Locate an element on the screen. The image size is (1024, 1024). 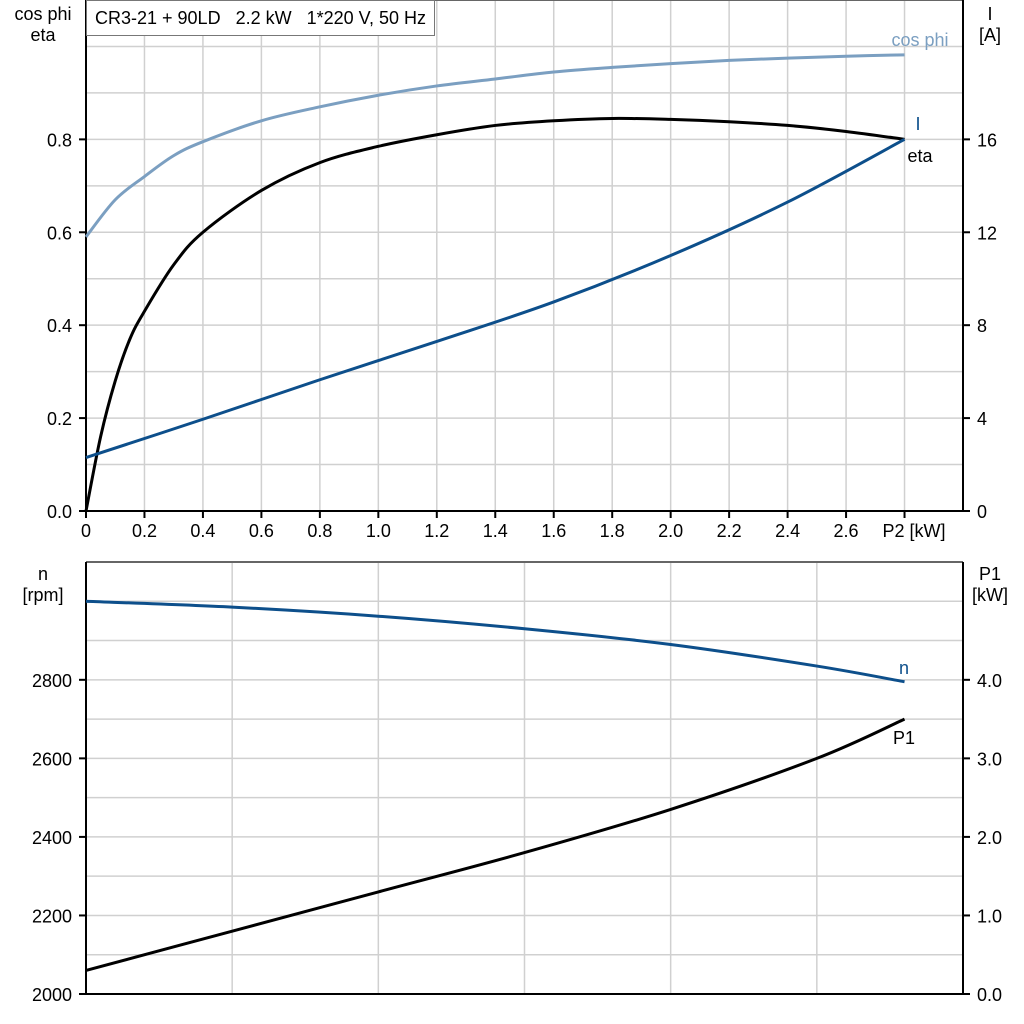
x-tick-label: 2.0 is located at coordinates (670, 531).